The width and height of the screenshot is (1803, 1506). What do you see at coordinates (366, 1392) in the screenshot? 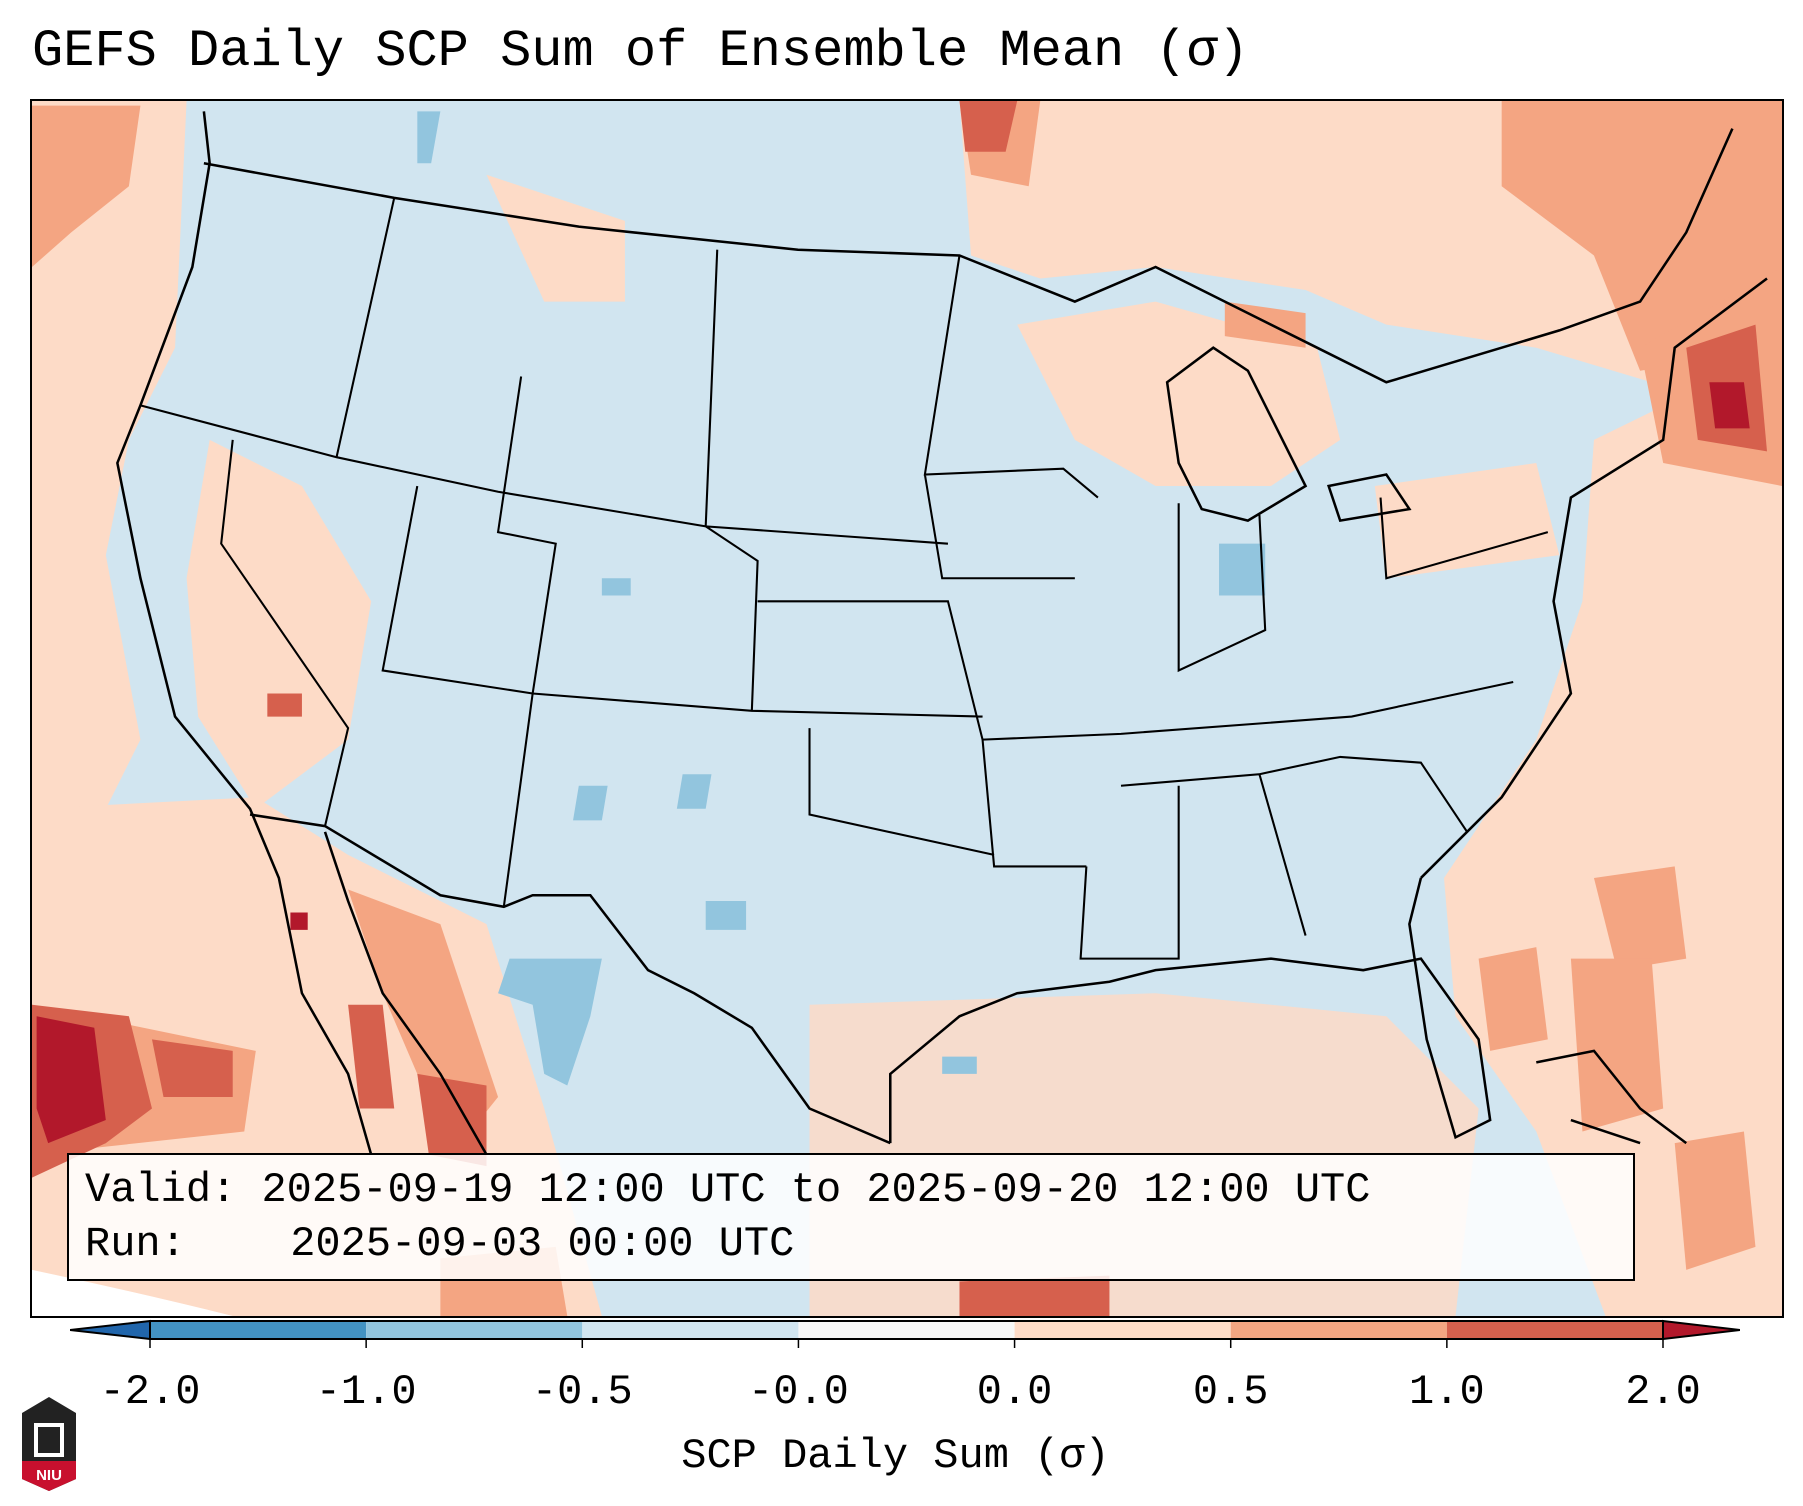
I see `colorbar-tick-label: -1.0` at bounding box center [366, 1392].